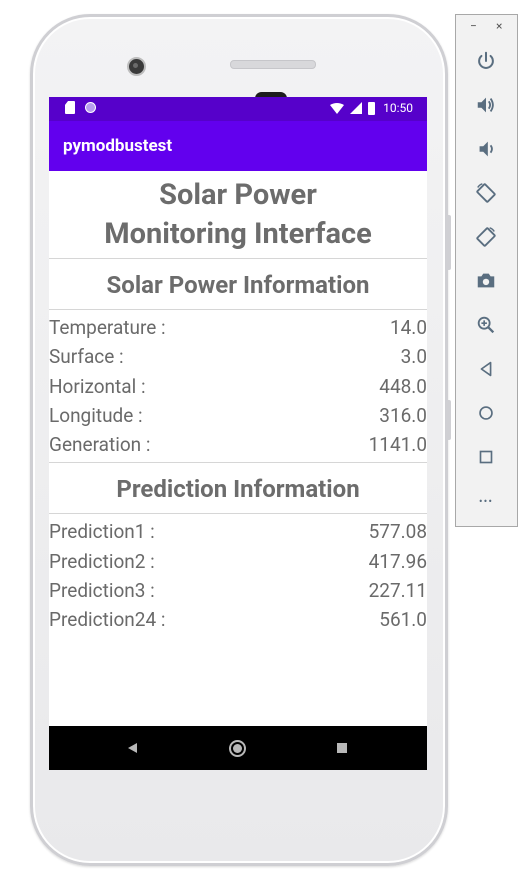 The height and width of the screenshot is (879, 532). I want to click on app-title: pymodbustest, so click(118, 146).